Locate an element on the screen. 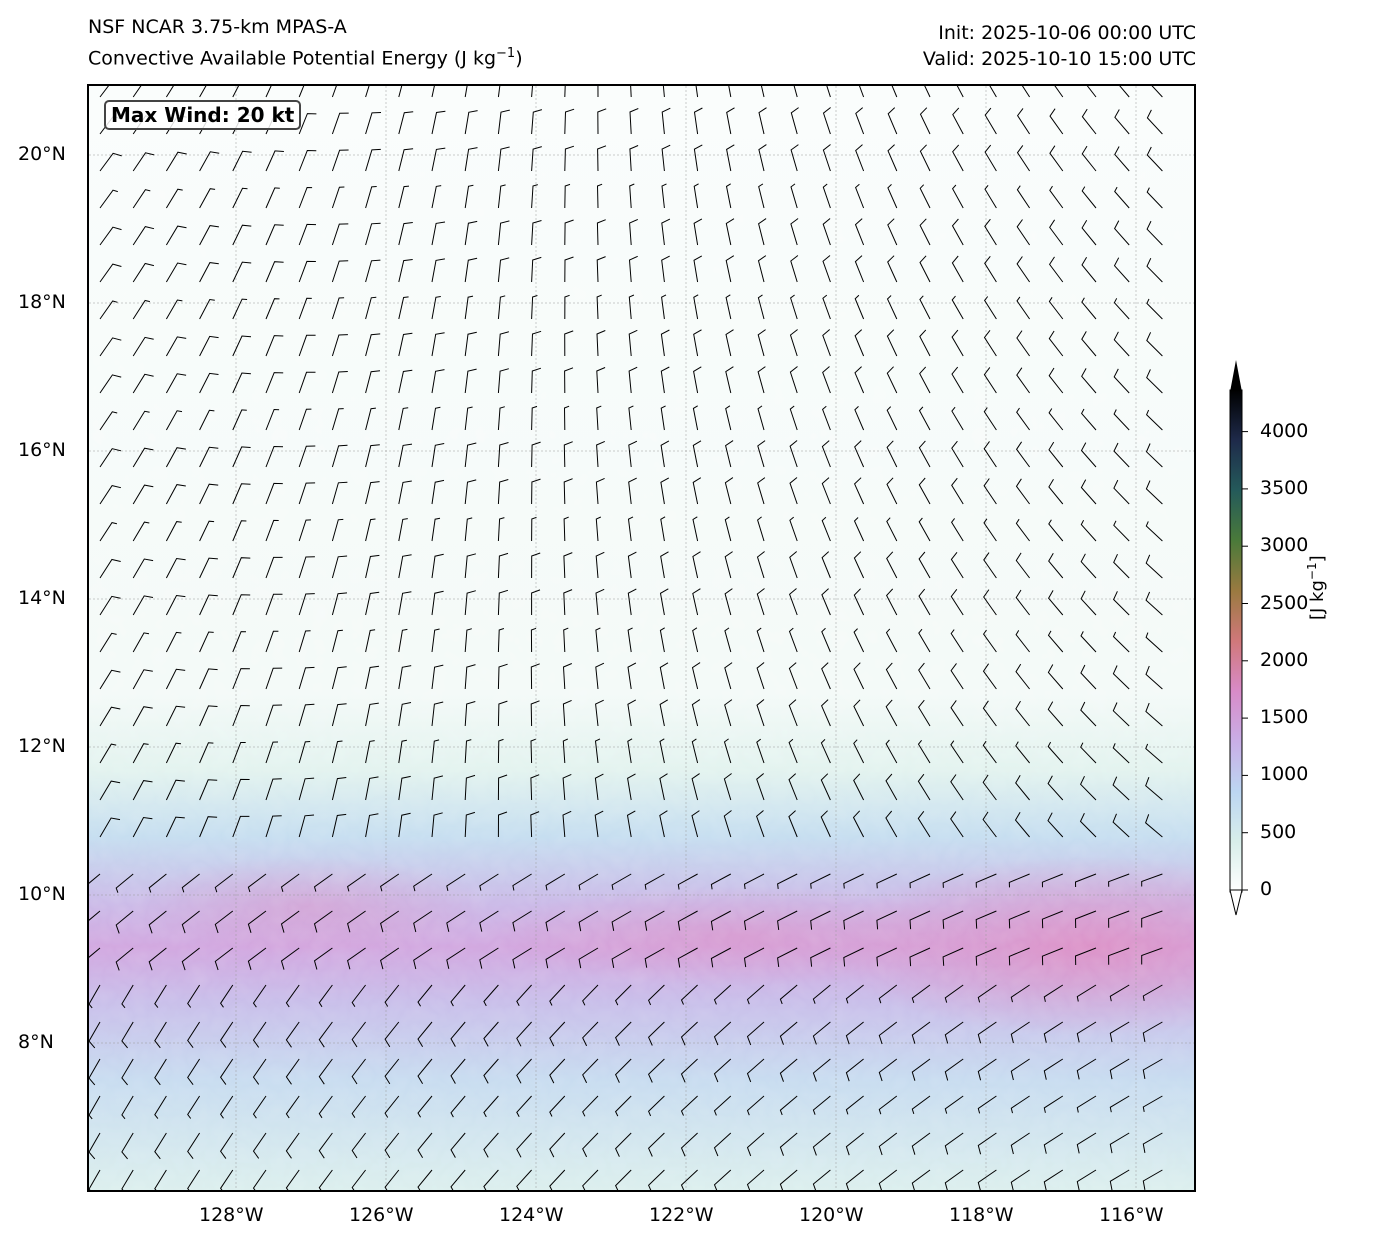 The width and height of the screenshot is (1375, 1246). colorbar-extend-min is located at coordinates (1236, 902).